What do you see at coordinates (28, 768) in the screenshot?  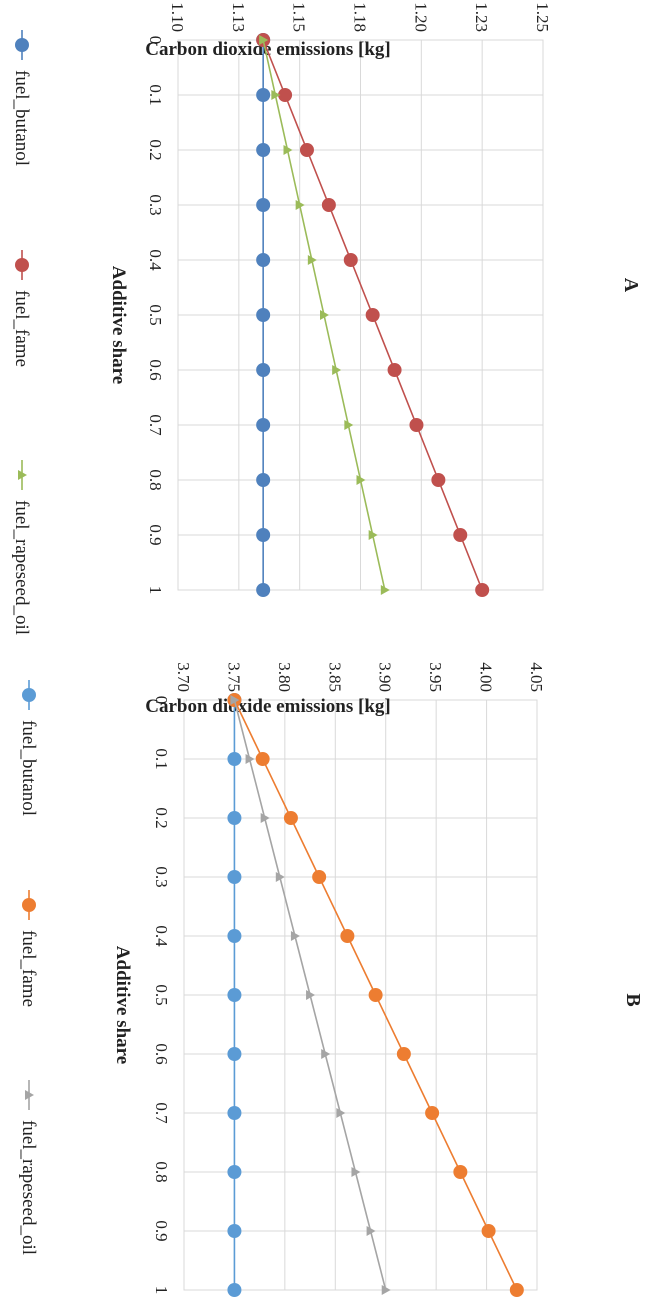 I see `legend-label: fuel_butanol` at bounding box center [28, 768].